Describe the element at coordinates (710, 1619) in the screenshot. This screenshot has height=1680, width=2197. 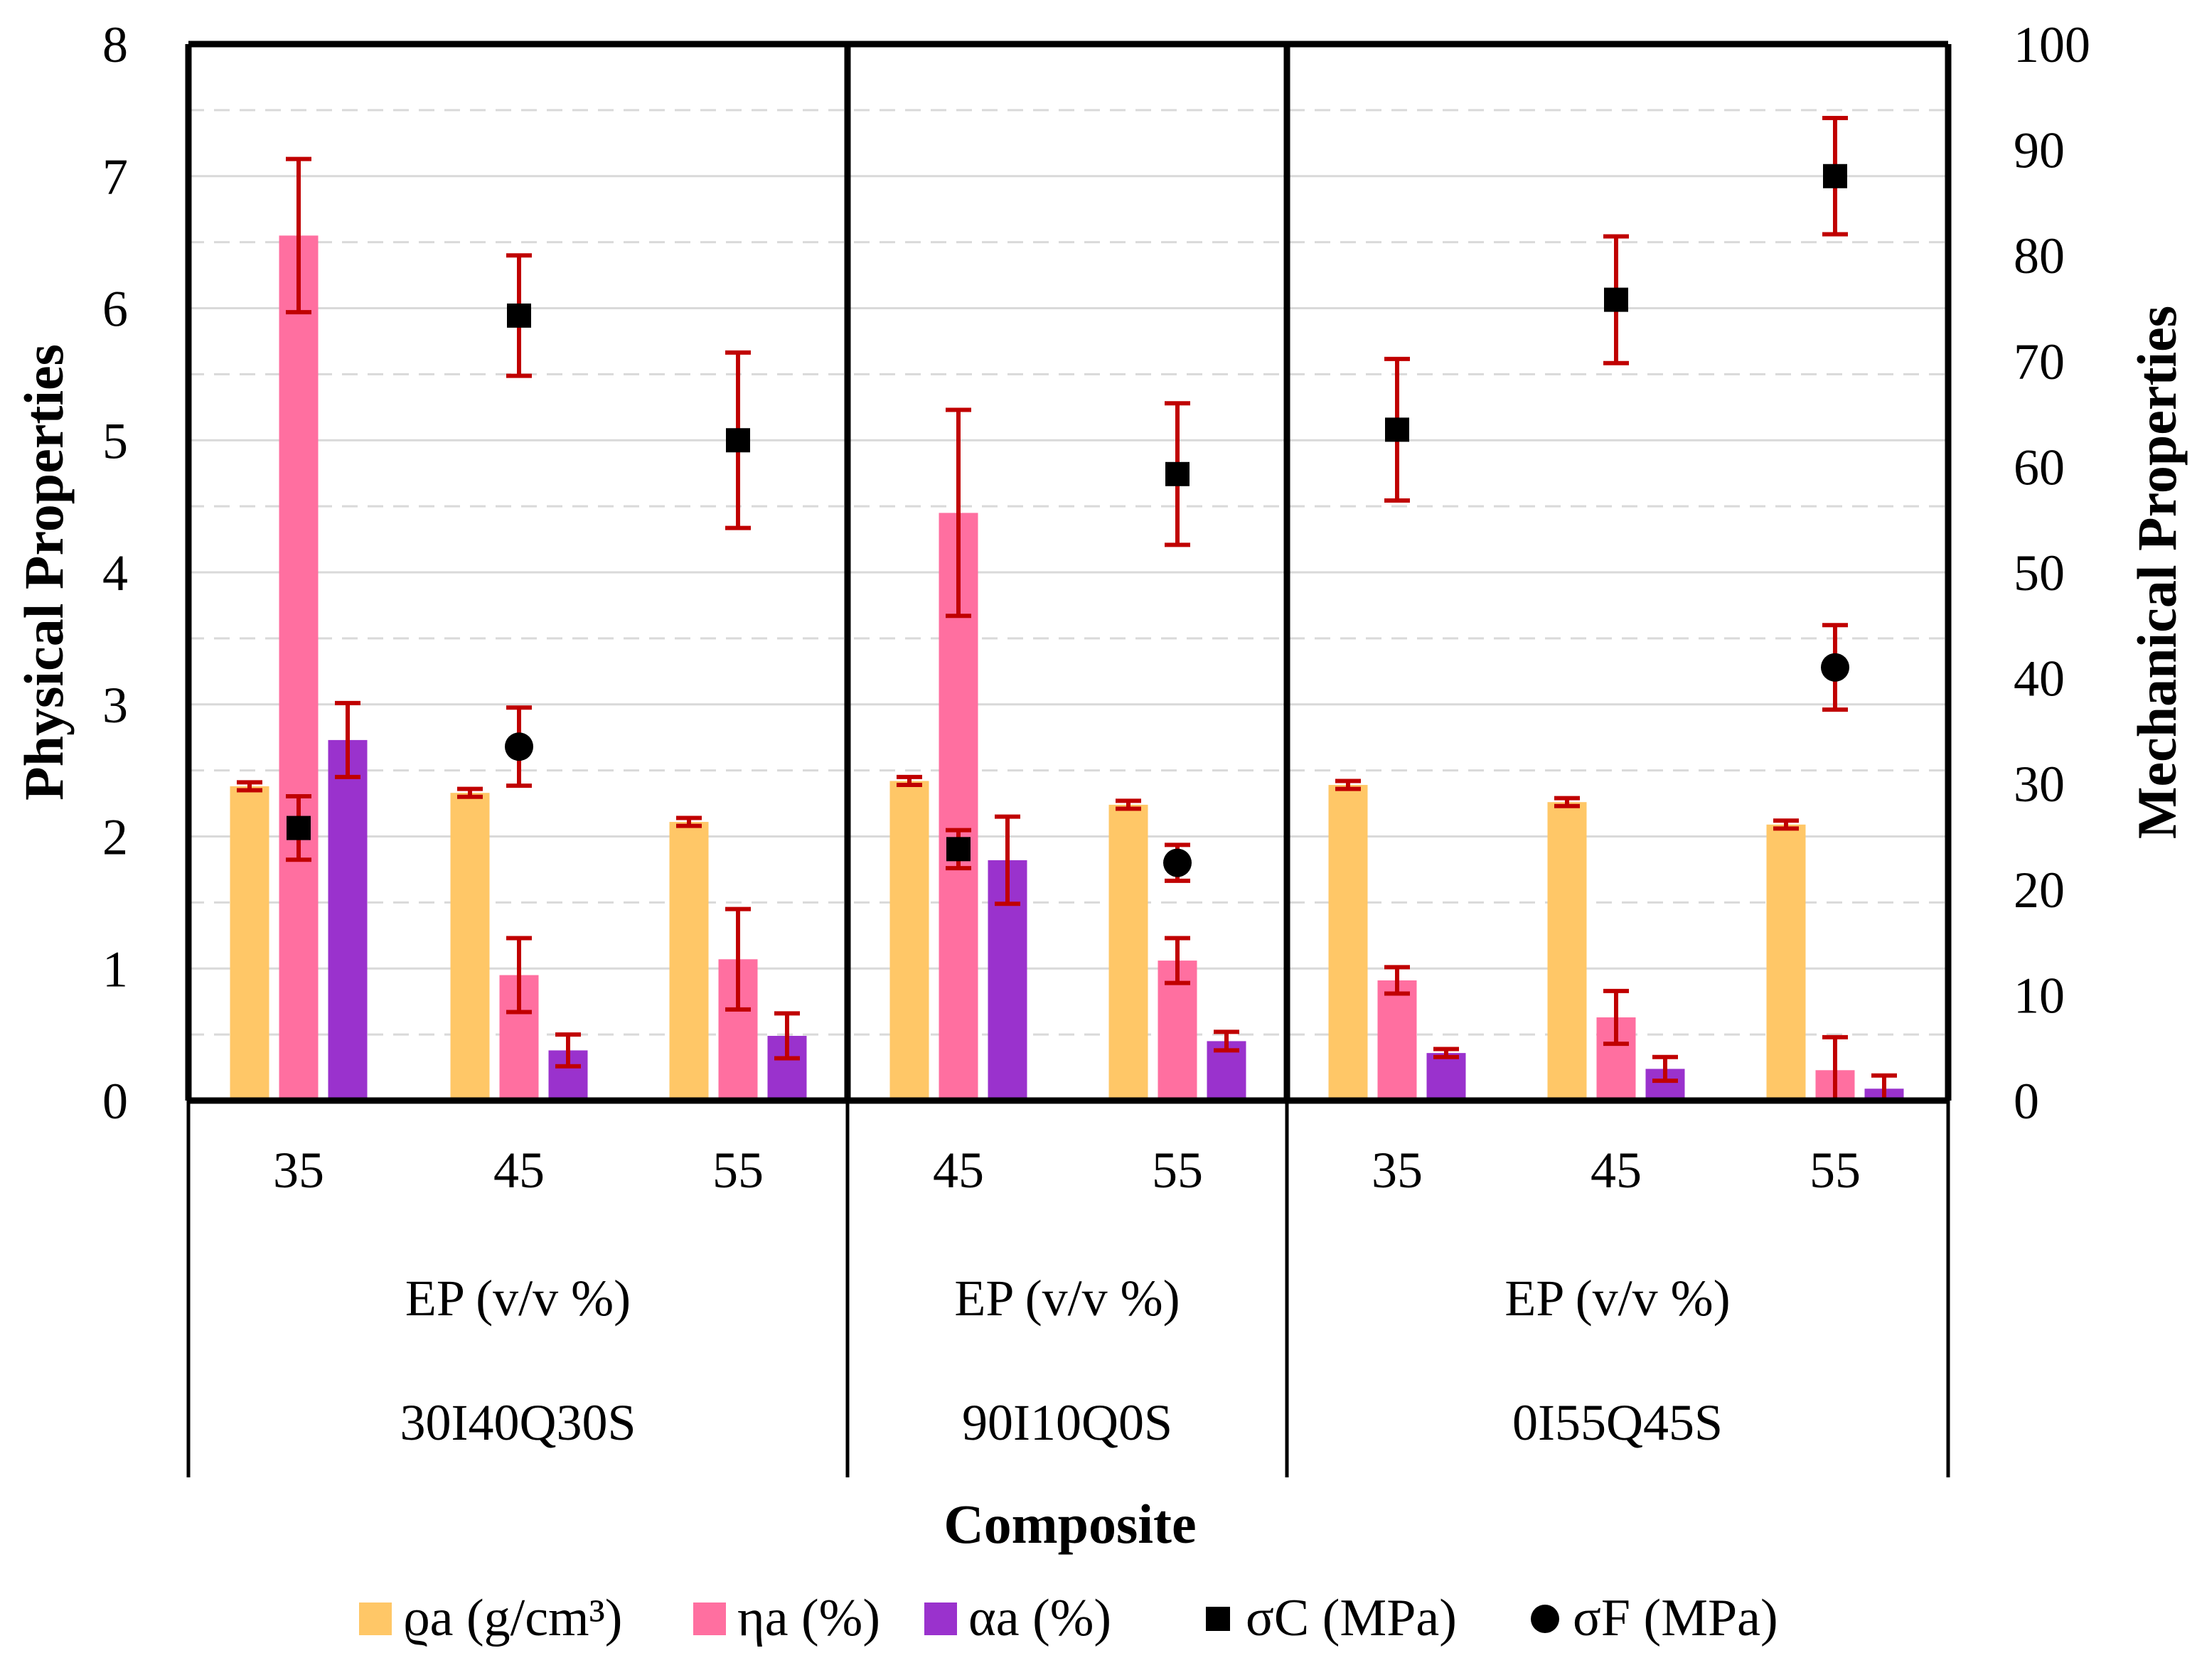
I see `legend-swatch-eta` at that location.